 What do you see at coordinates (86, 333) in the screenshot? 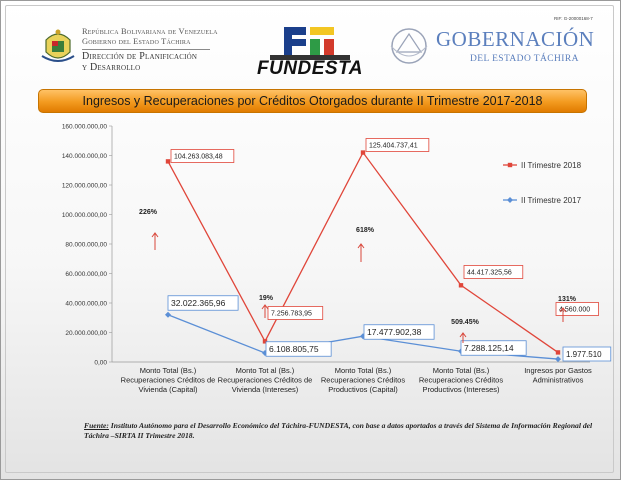
I see `y-tick-label: 20.000.000,00` at bounding box center [86, 333].